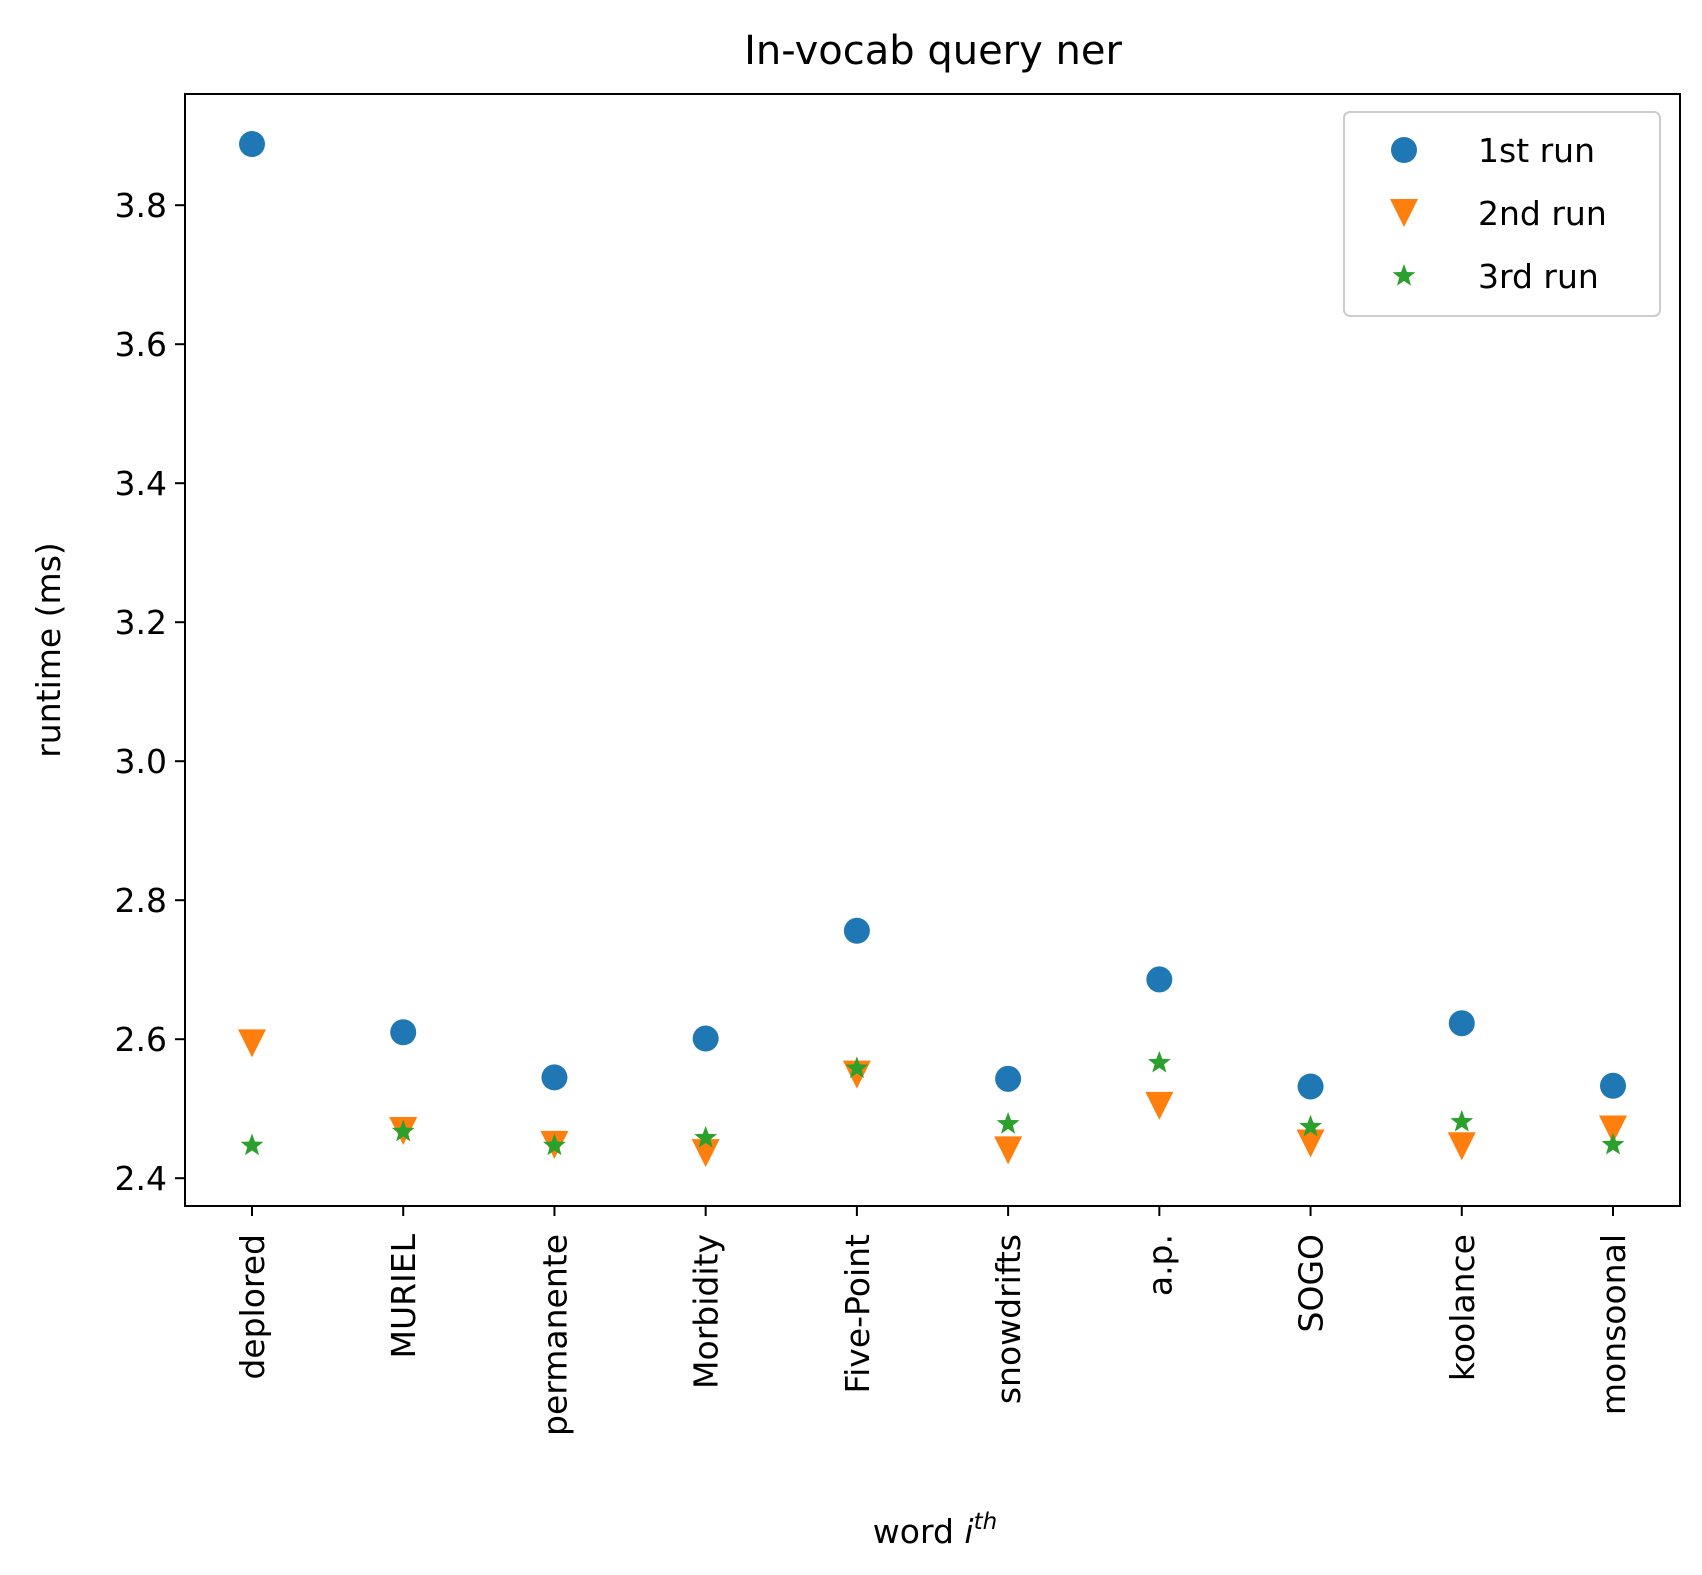 The image size is (1702, 1575). Describe the element at coordinates (935, 1530) in the screenshot. I see `x-axis-label: word ith` at that location.